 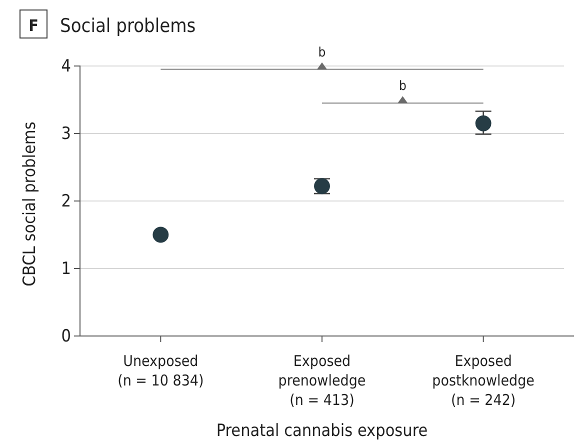 What do you see at coordinates (66, 66) in the screenshot?
I see `y-tick-label: 4` at bounding box center [66, 66].